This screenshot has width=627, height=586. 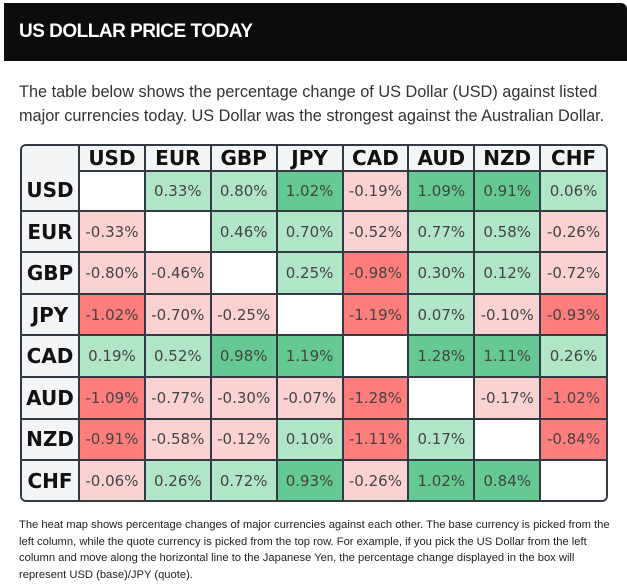 What do you see at coordinates (441, 356) in the screenshot?
I see `heatmap-cell: 1.28%` at bounding box center [441, 356].